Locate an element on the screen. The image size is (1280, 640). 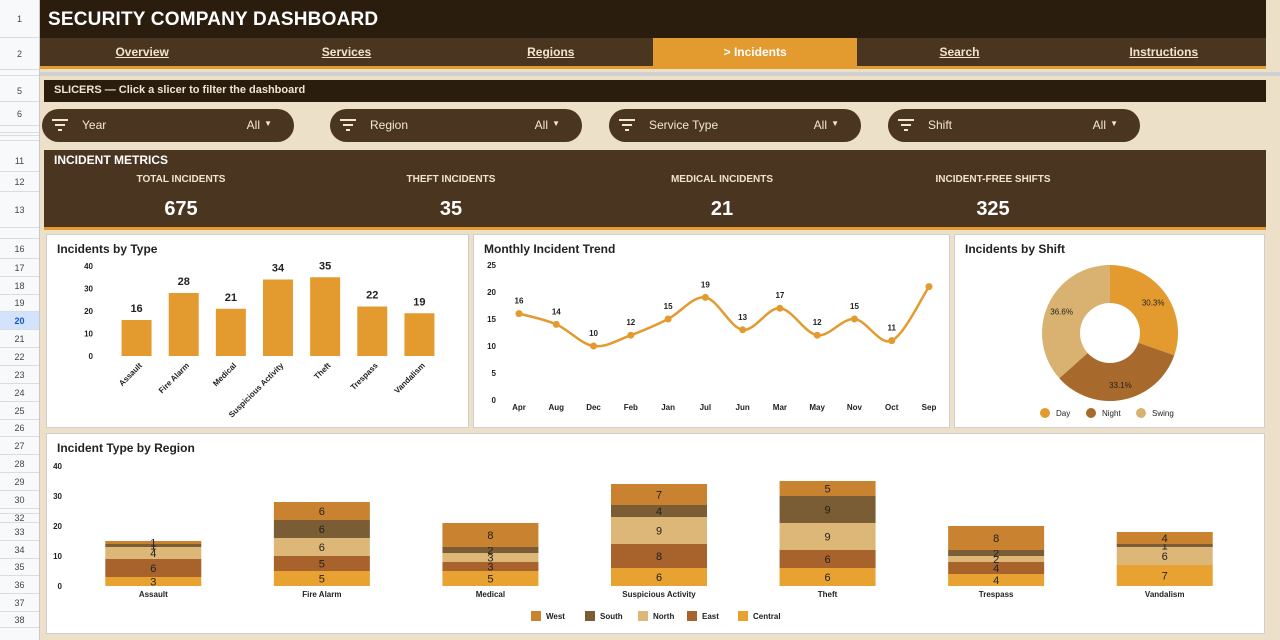
row-number: 33 is located at coordinates (19, 532).